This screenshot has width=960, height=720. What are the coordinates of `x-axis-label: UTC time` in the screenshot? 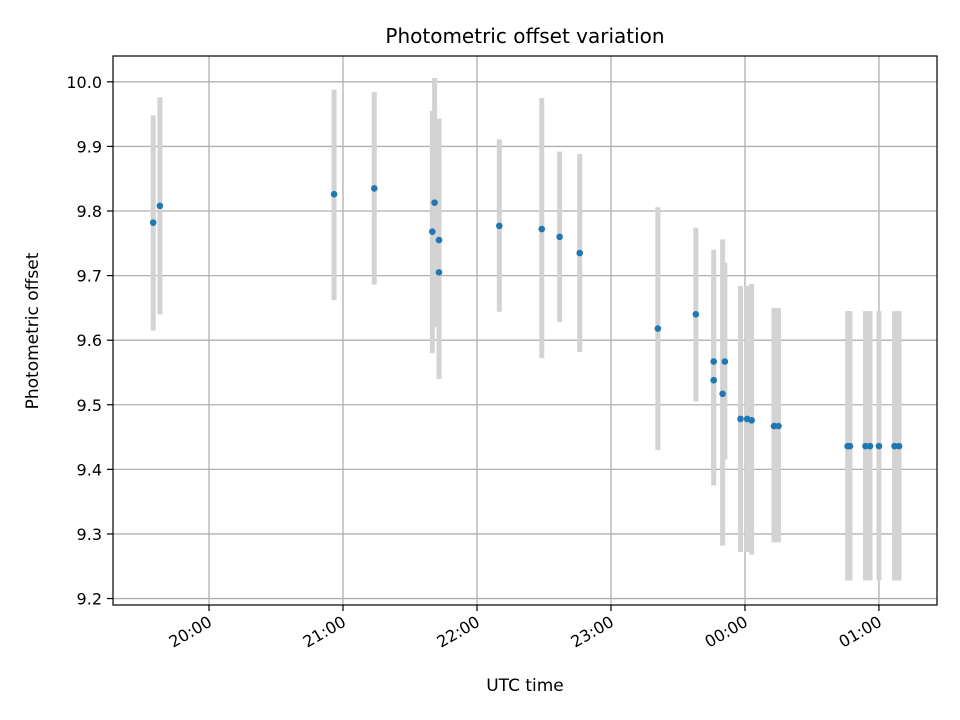 It's located at (525, 686).